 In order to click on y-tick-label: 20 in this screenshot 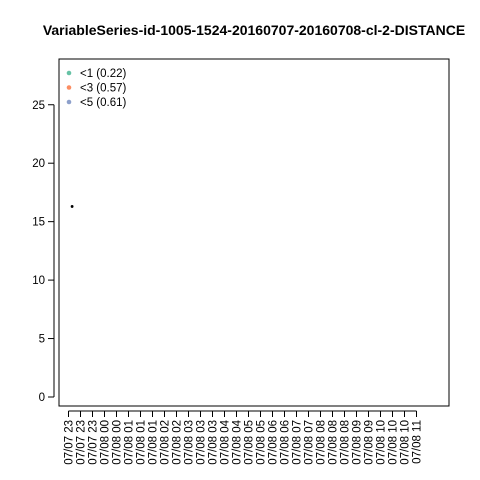, I will do `click(38, 164)`.